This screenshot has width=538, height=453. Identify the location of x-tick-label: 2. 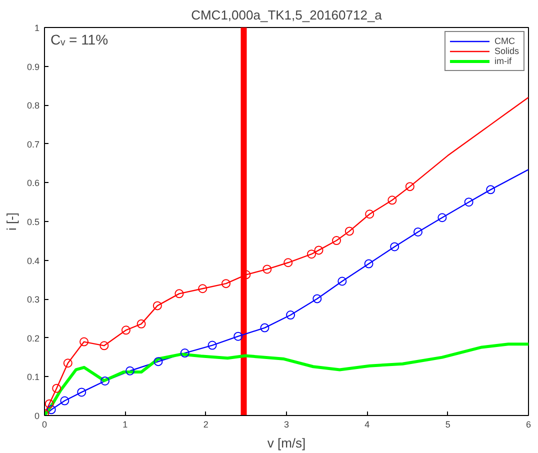
(205, 425).